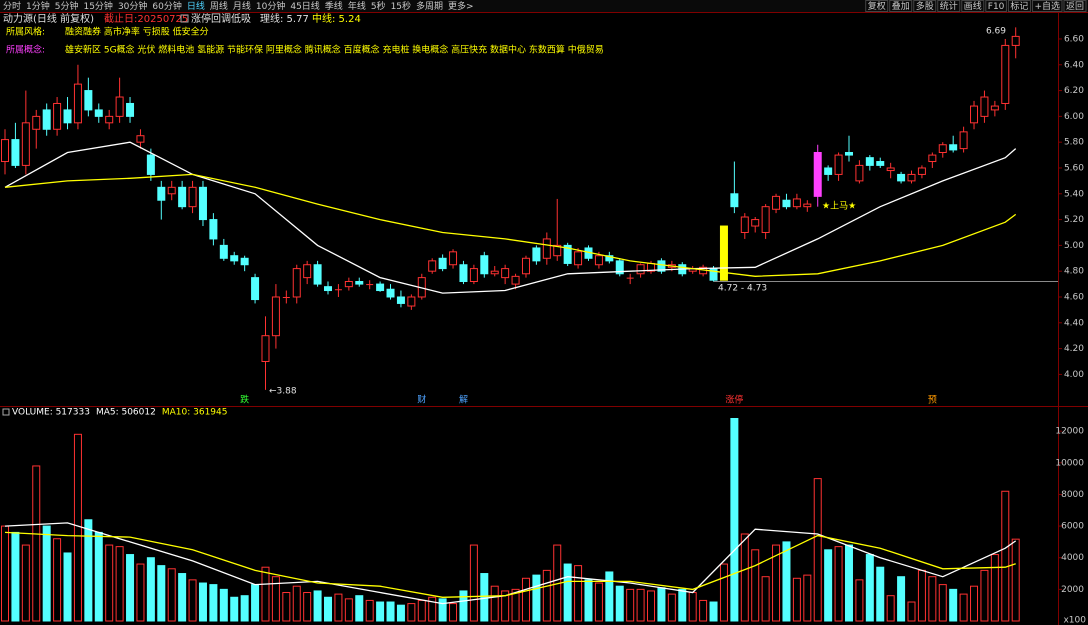  What do you see at coordinates (1074, 246) in the screenshot?
I see `y-tick-label: 5.00` at bounding box center [1074, 246].